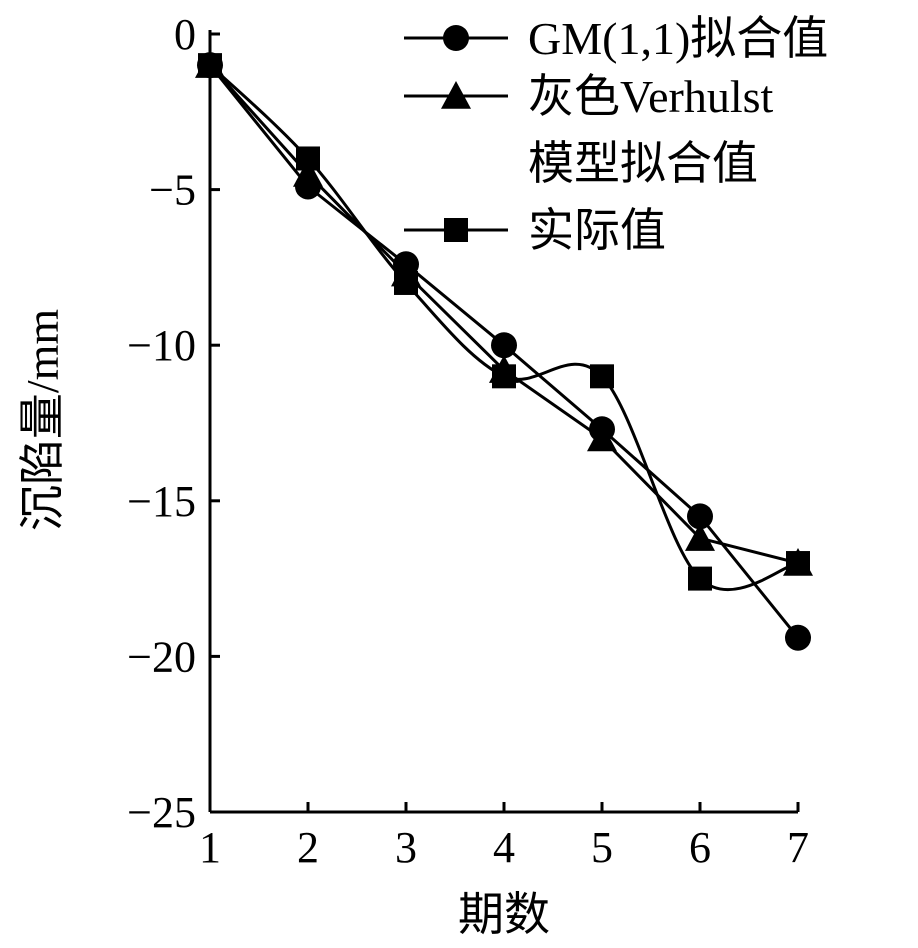  Describe the element at coordinates (161, 501) in the screenshot. I see `y-tick-label: −15` at that location.